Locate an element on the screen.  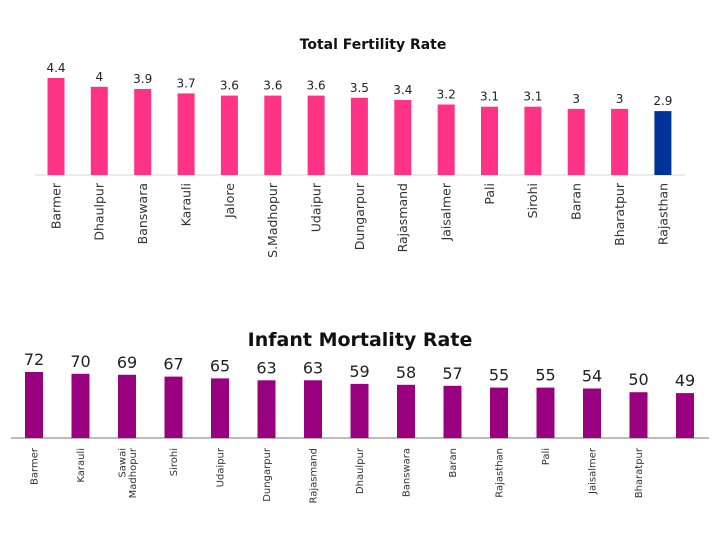
tfr-category-label: Karauli is located at coordinates (185, 204).